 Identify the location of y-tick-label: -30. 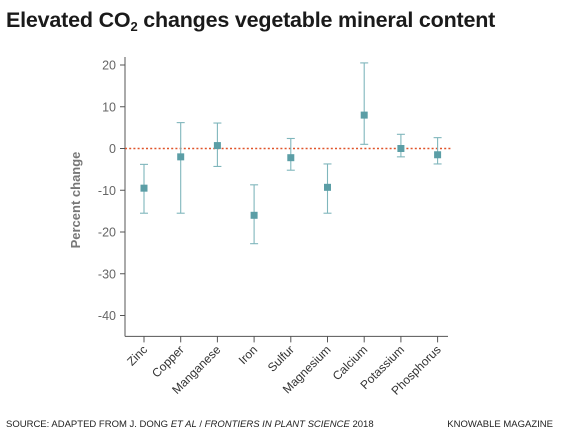
(107, 274).